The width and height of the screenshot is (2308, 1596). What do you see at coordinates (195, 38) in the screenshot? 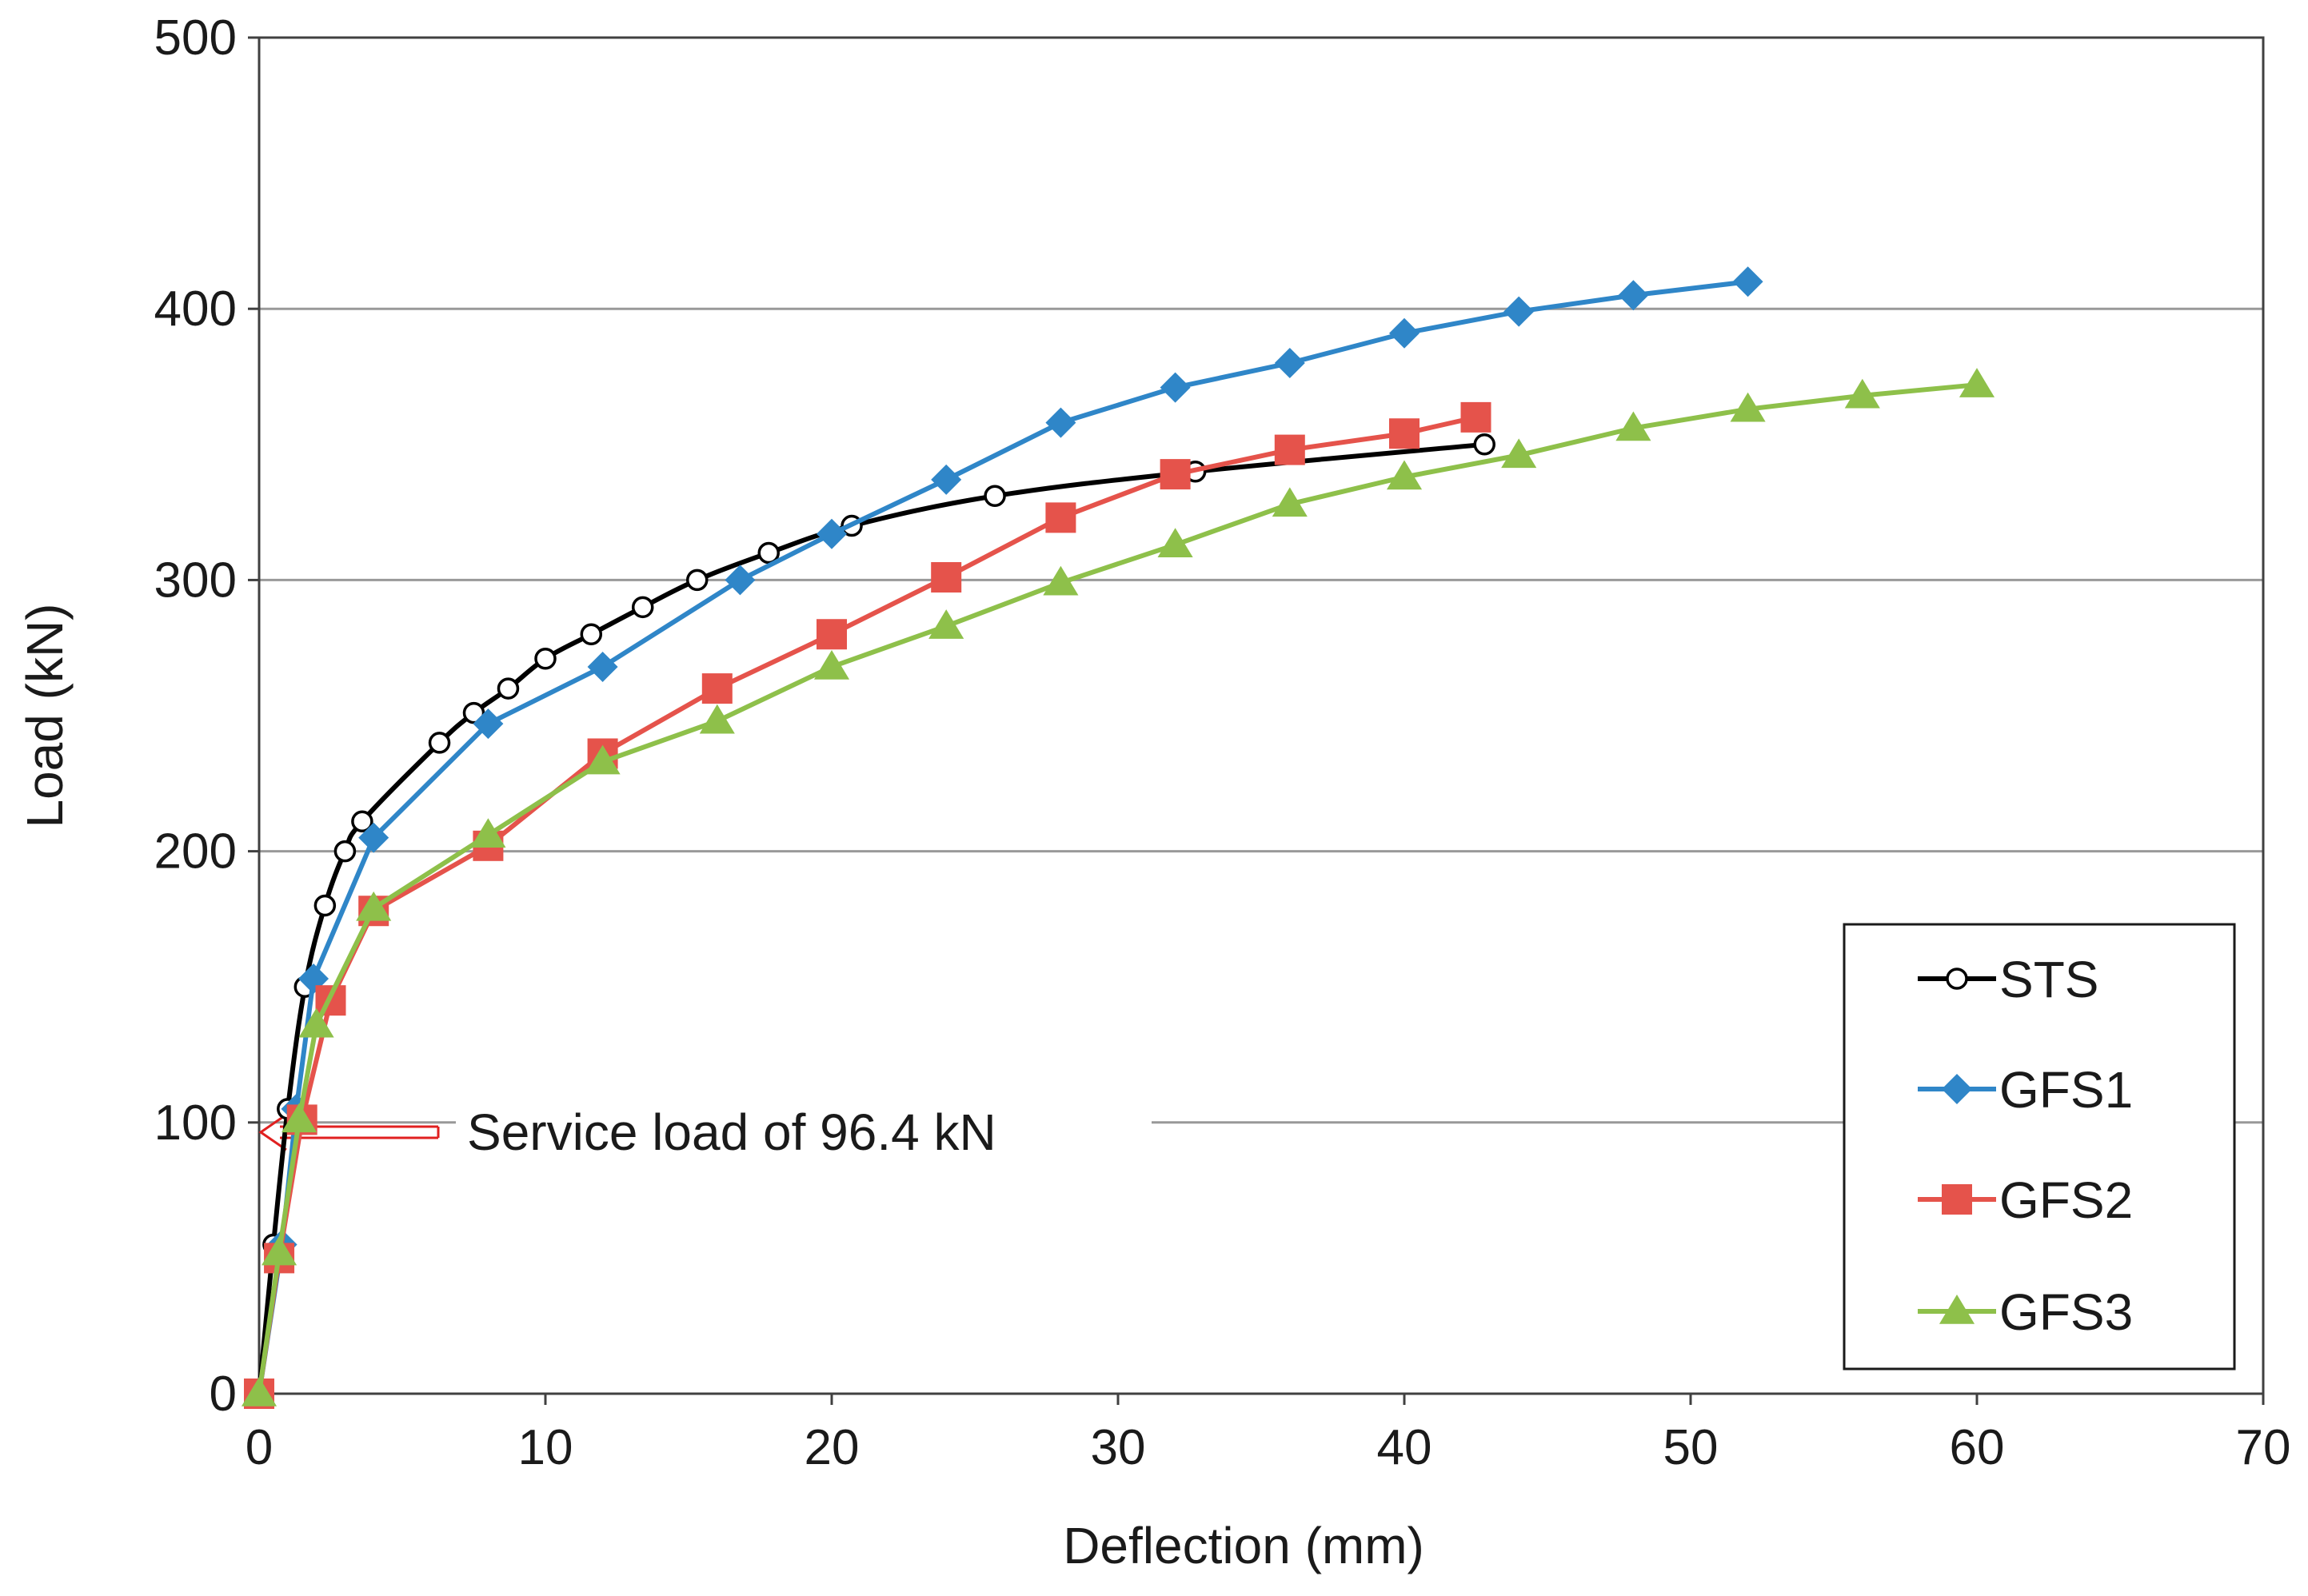
I see `y-tick-label: 500` at bounding box center [195, 38].